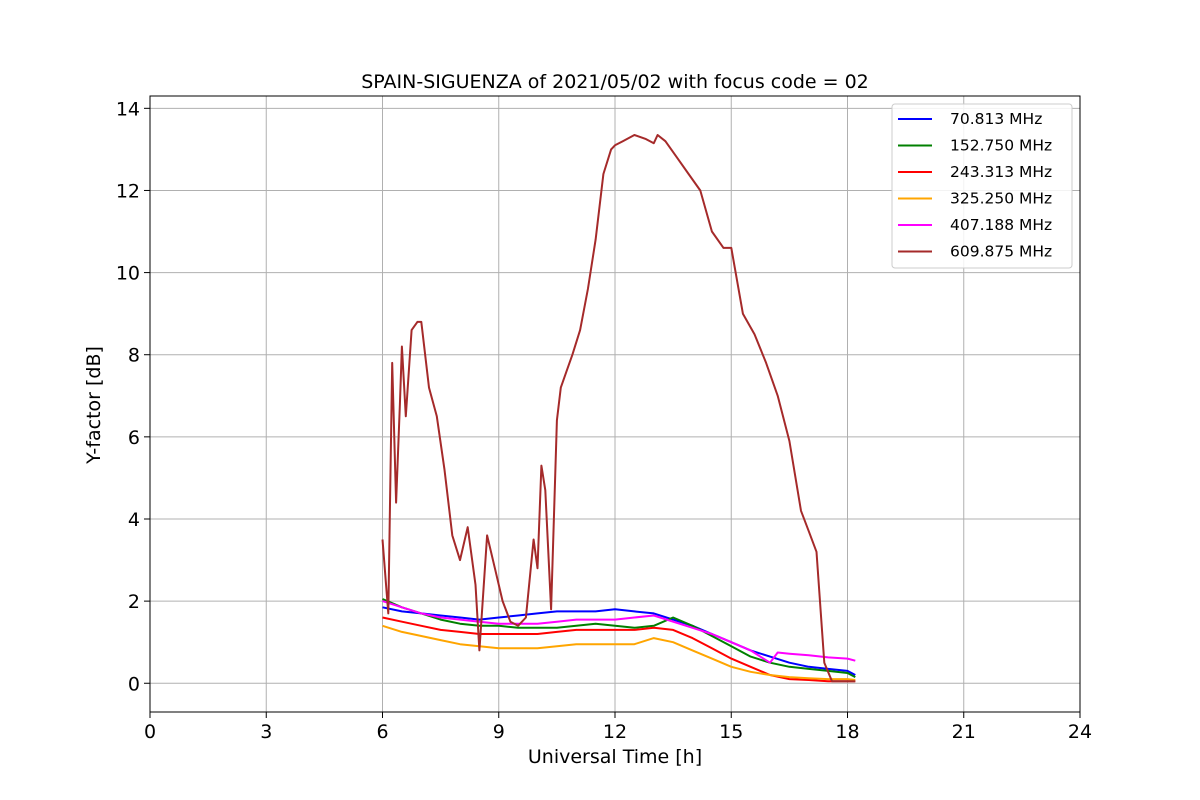 This screenshot has height=800, width=1200. Describe the element at coordinates (1001, 199) in the screenshot. I see `legend-entry: 325.250 MHz` at that location.